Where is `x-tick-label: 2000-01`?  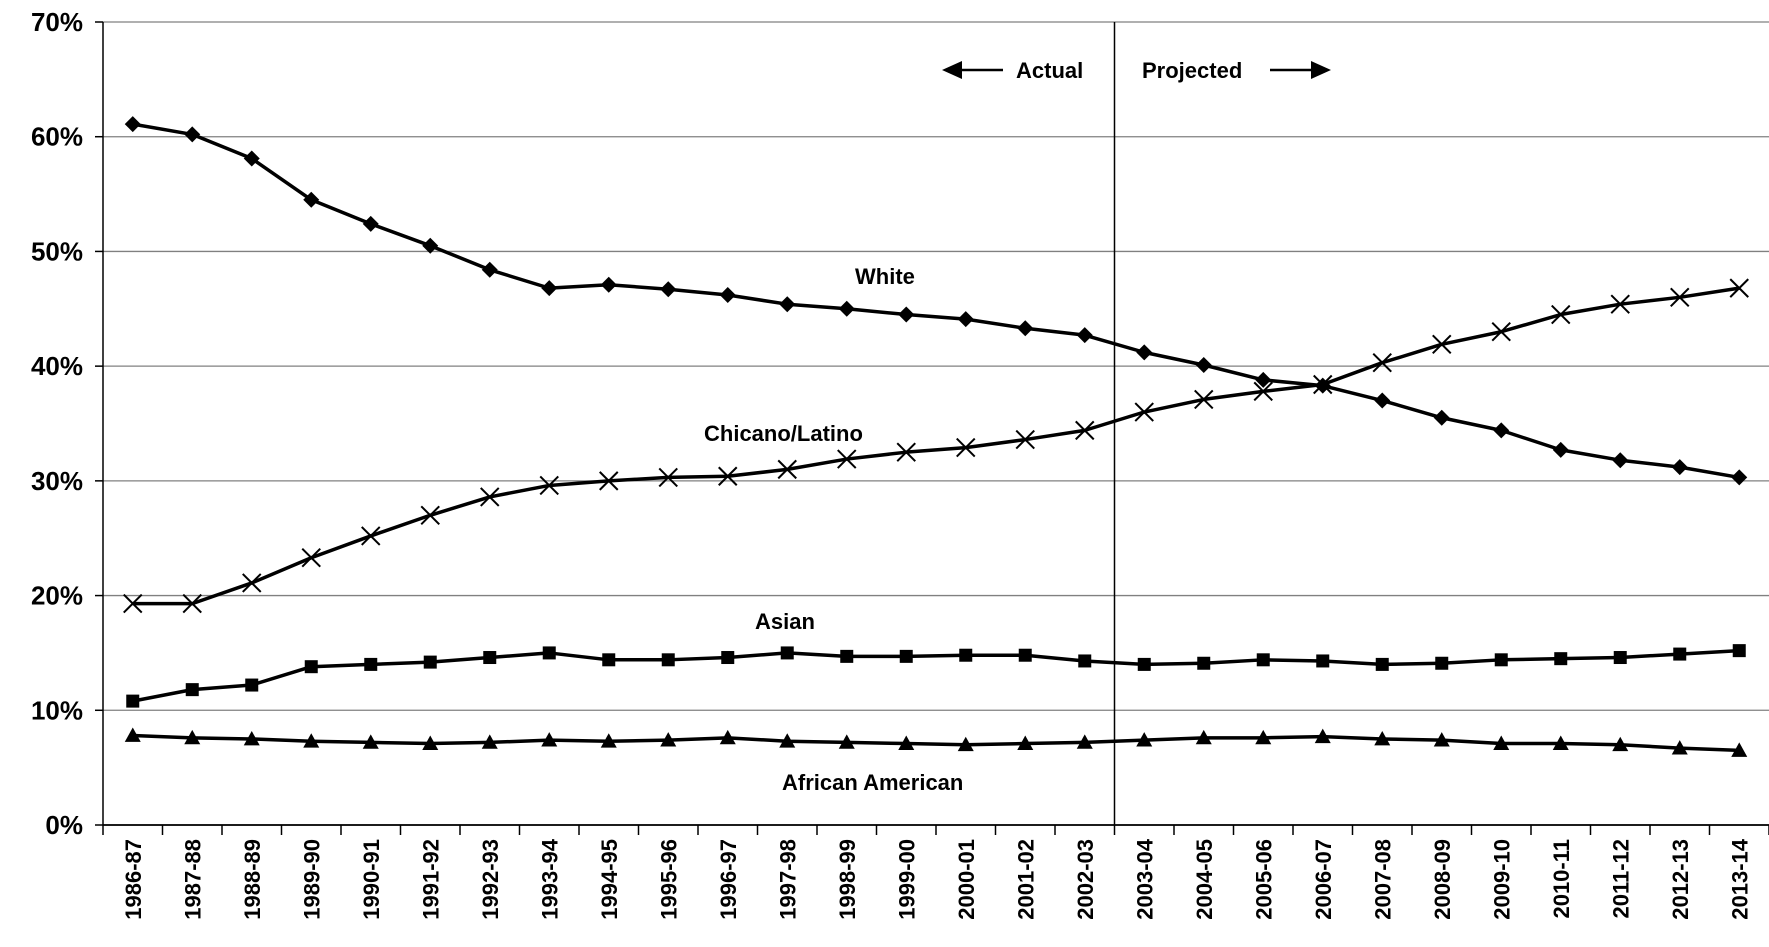
x-tick-label: 2000-01 is located at coordinates (966, 879).